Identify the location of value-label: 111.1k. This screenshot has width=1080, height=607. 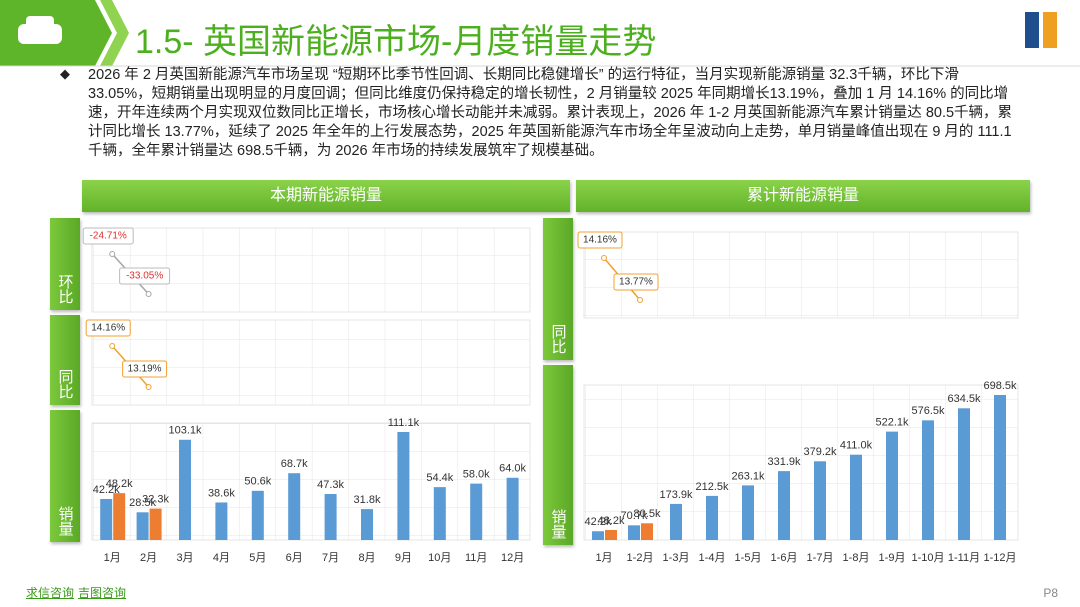
(404, 423).